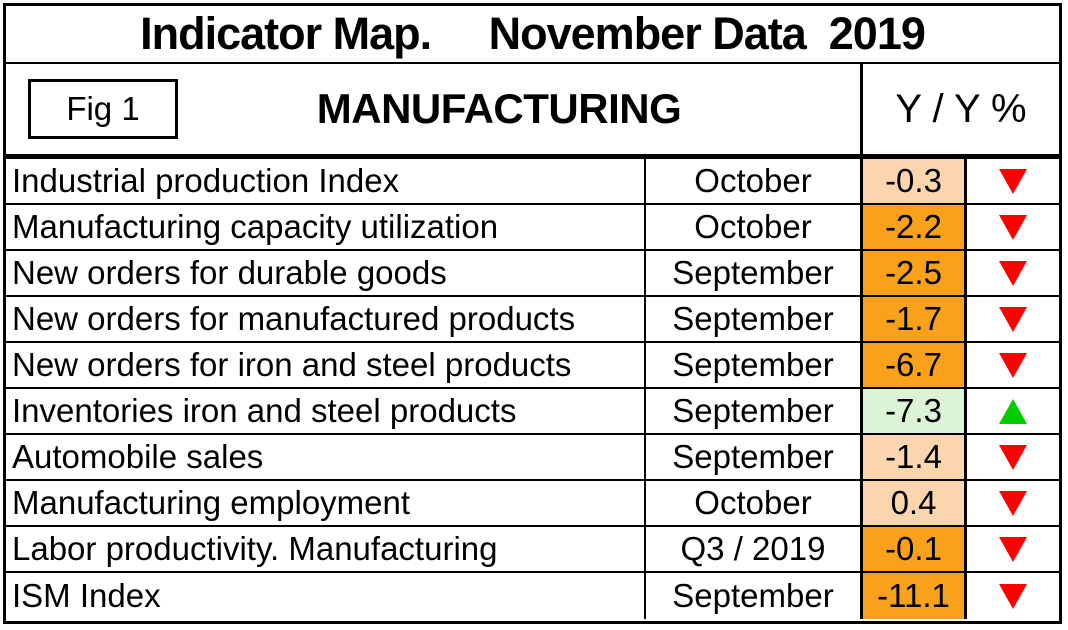  What do you see at coordinates (915, 273) in the screenshot?
I see `value-cell: -2.5` at bounding box center [915, 273].